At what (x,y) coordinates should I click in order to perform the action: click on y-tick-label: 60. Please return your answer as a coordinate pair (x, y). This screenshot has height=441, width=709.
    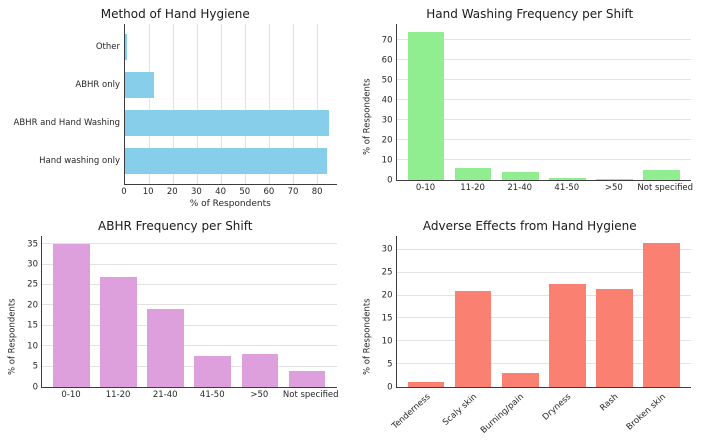
    Looking at the image, I should click on (387, 59).